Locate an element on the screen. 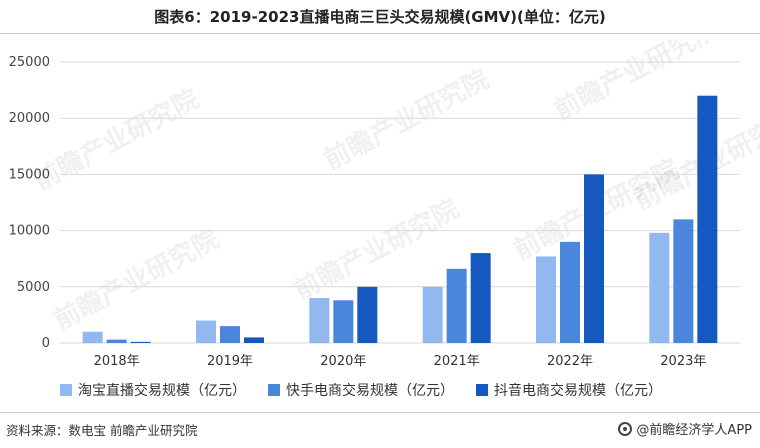 This screenshot has height=448, width=760. legend-swatch-kuaishou is located at coordinates (274, 390).